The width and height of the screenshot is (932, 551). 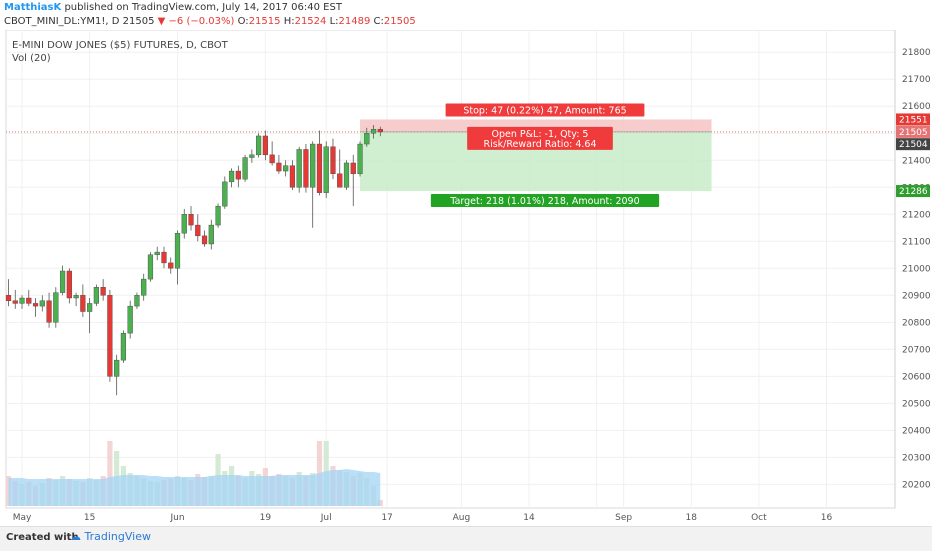 I want to click on created-with-text: Created with, so click(x=42, y=537).